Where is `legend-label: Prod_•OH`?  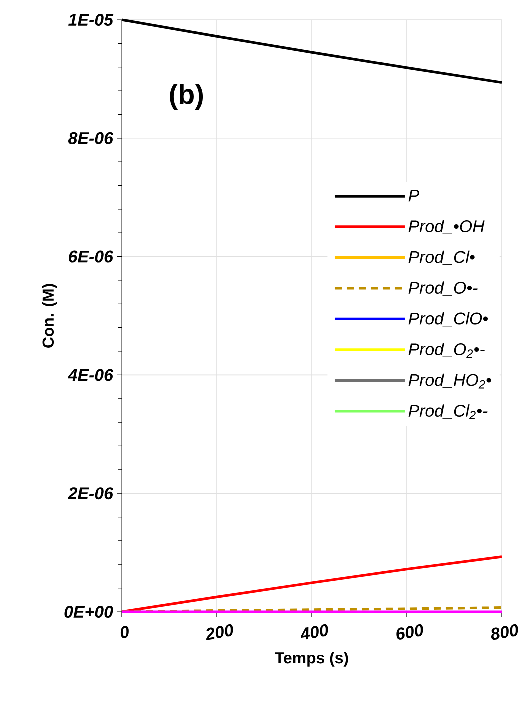 legend-label: Prod_•OH is located at coordinates (446, 227).